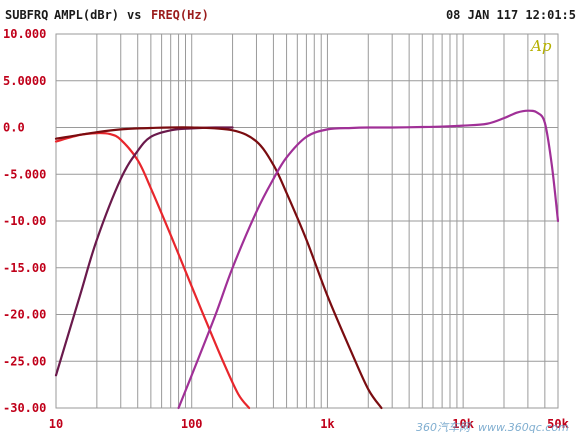  I want to click on y-tick-label: -10.00, so click(24, 221).